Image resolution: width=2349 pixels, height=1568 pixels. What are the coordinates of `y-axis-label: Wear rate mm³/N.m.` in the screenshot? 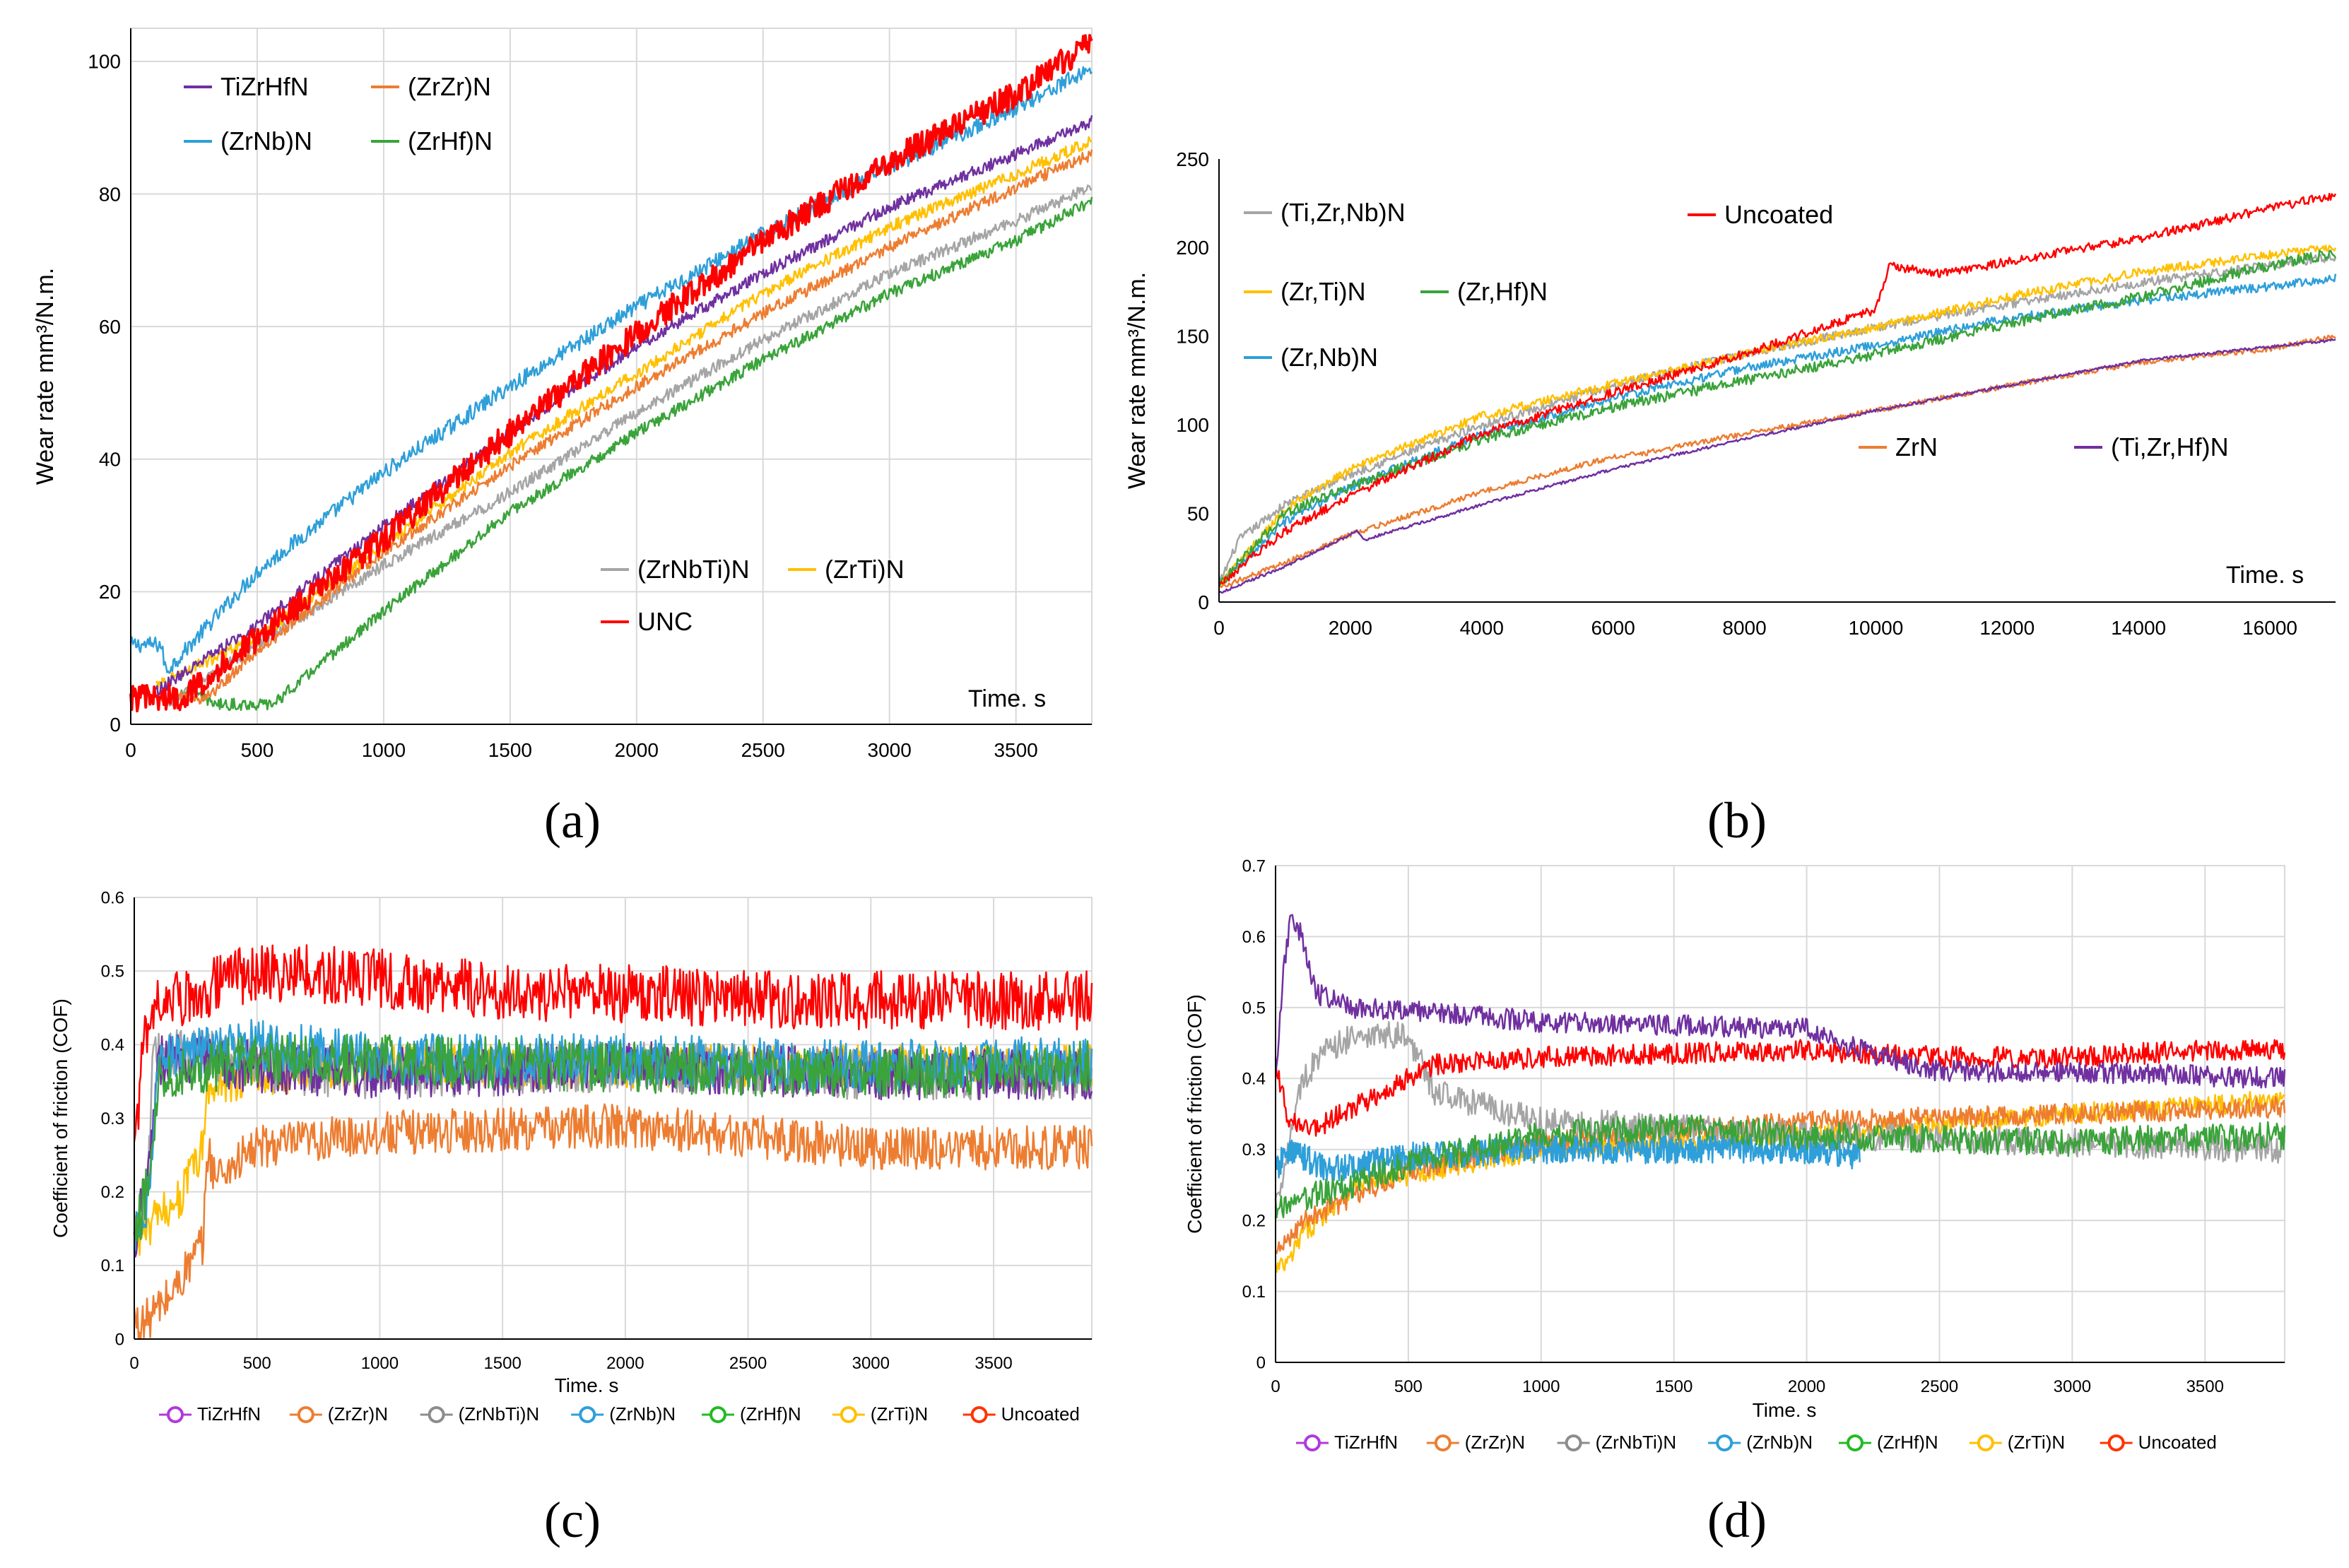 It's located at (45, 376).